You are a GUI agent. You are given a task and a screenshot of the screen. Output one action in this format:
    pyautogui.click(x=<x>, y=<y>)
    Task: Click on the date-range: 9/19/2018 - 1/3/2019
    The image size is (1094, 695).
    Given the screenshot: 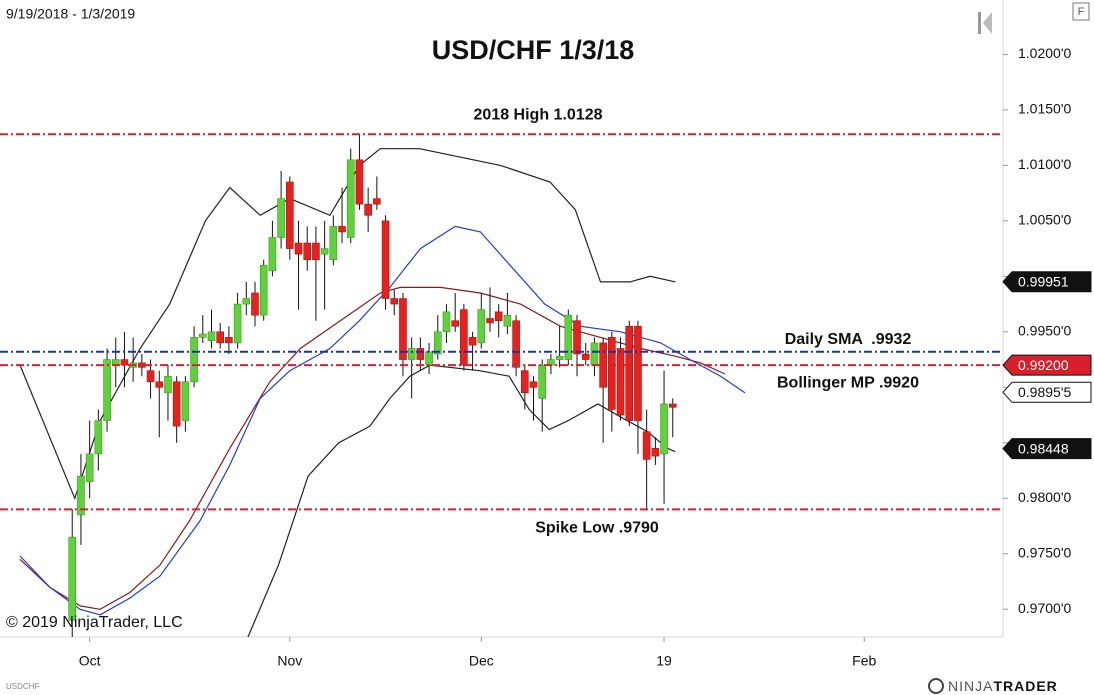 What is the action you would take?
    pyautogui.click(x=70, y=14)
    